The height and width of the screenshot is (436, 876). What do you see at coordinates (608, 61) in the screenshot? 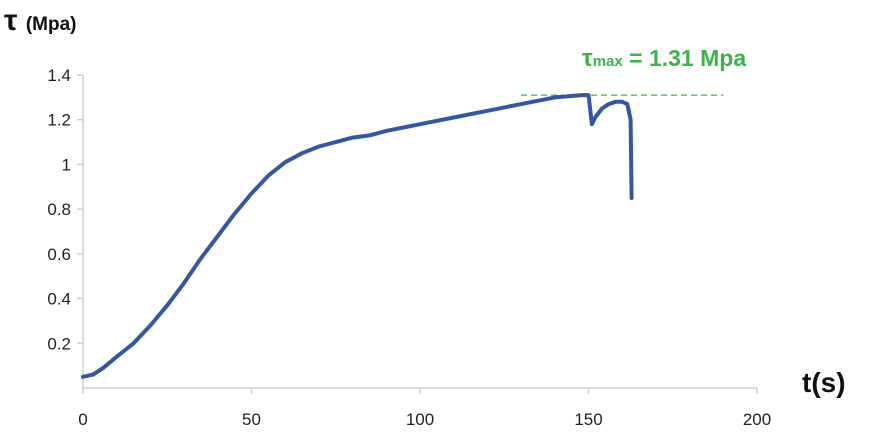
I see `tau-max-subscript: max` at bounding box center [608, 61].